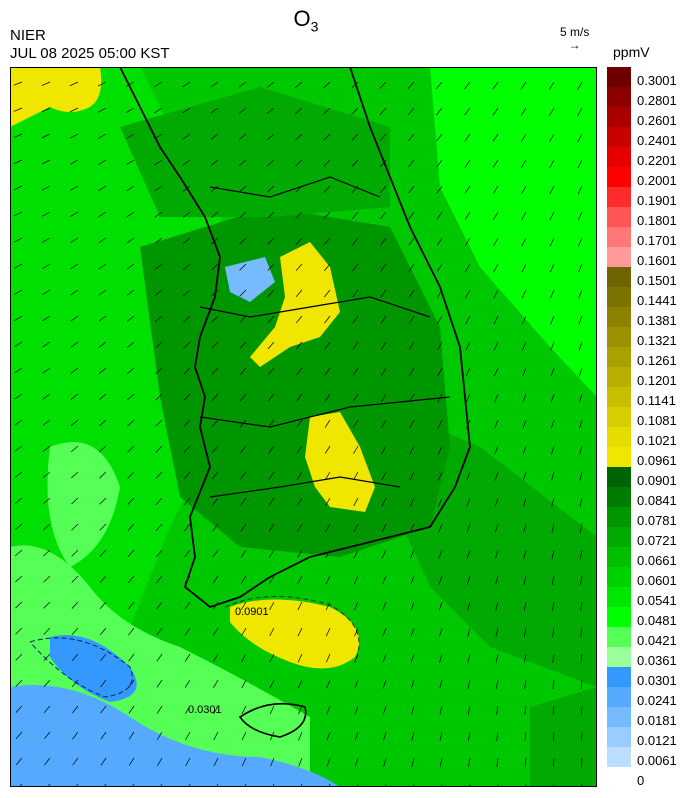 Image resolution: width=692 pixels, height=798 pixels. What do you see at coordinates (657, 240) in the screenshot?
I see `colorbar-tick-label: 0.1701` at bounding box center [657, 240].